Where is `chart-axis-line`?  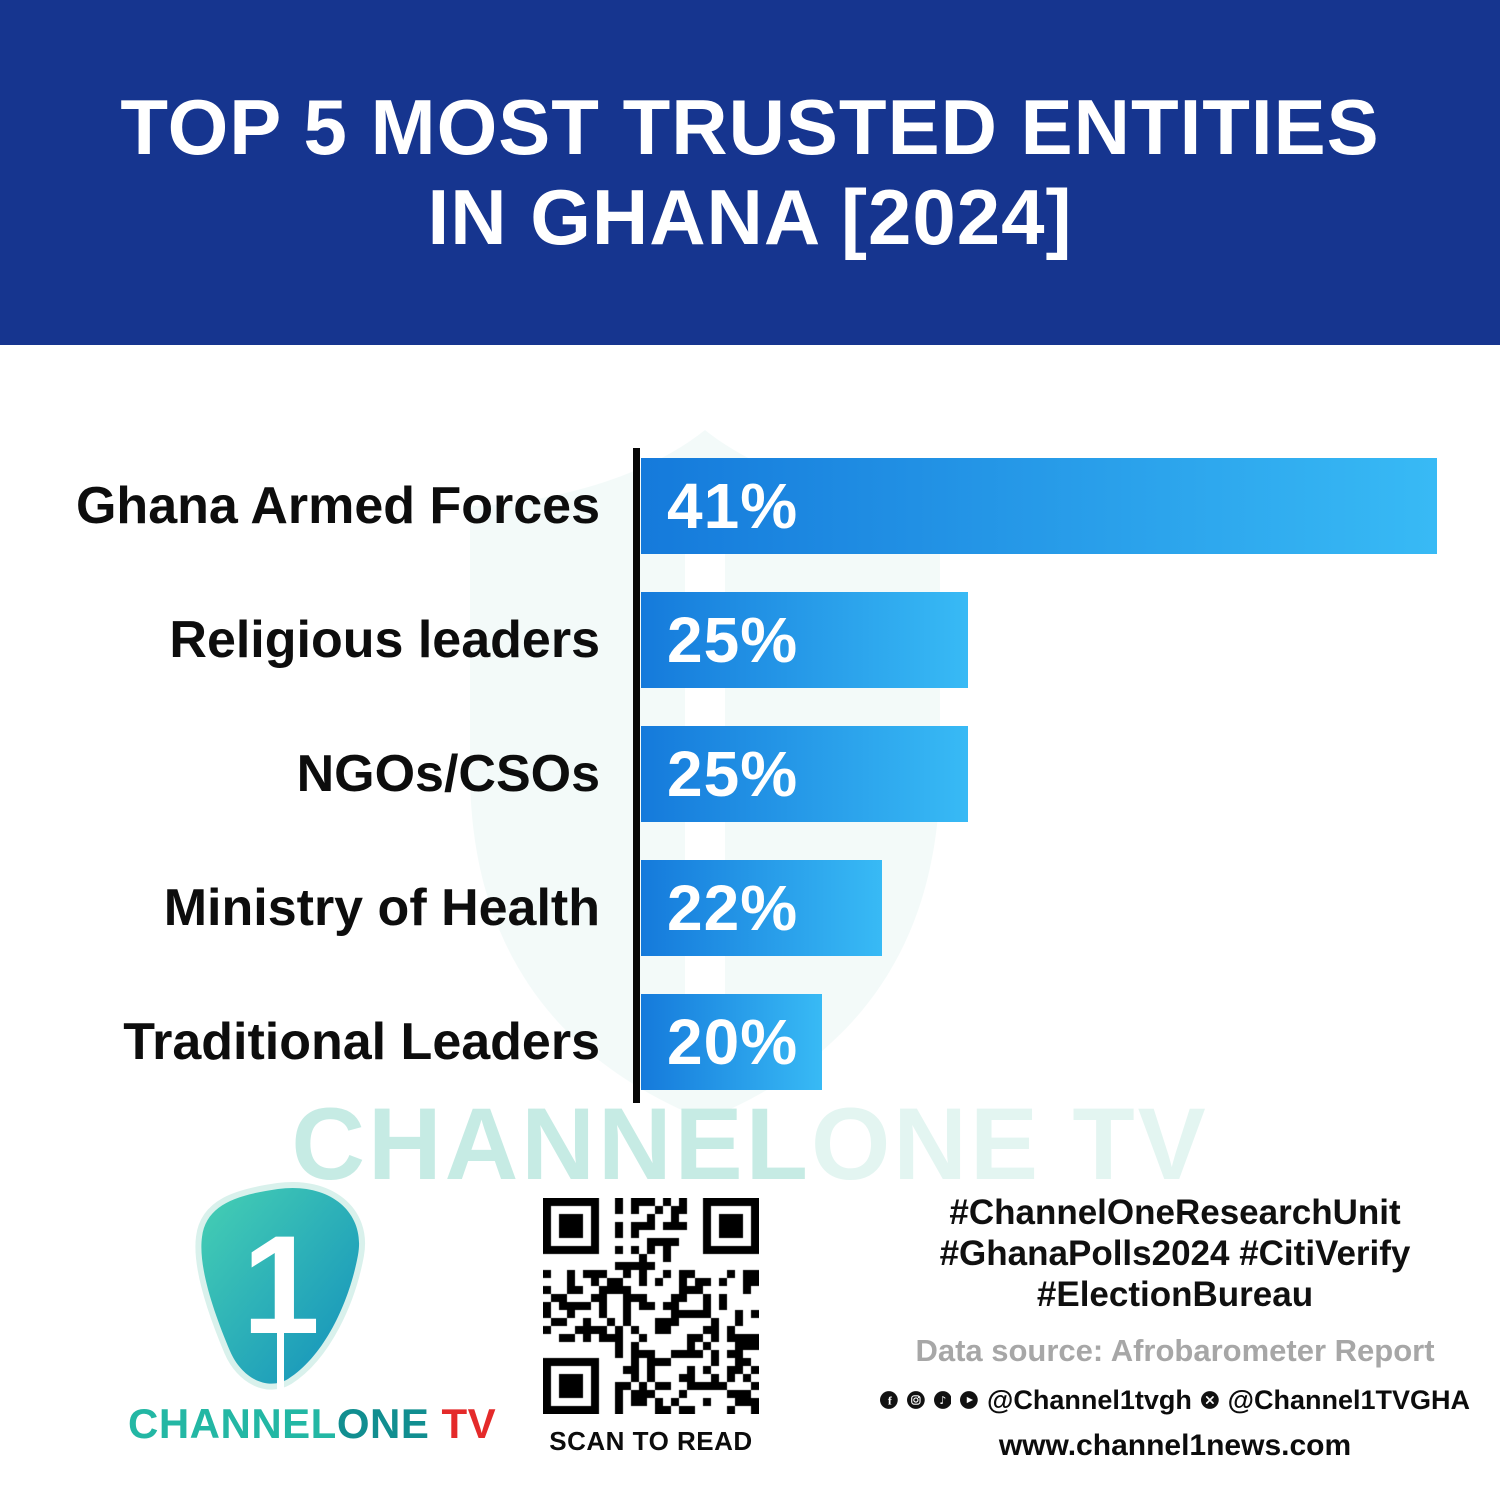 chart-axis-line is located at coordinates (636, 775).